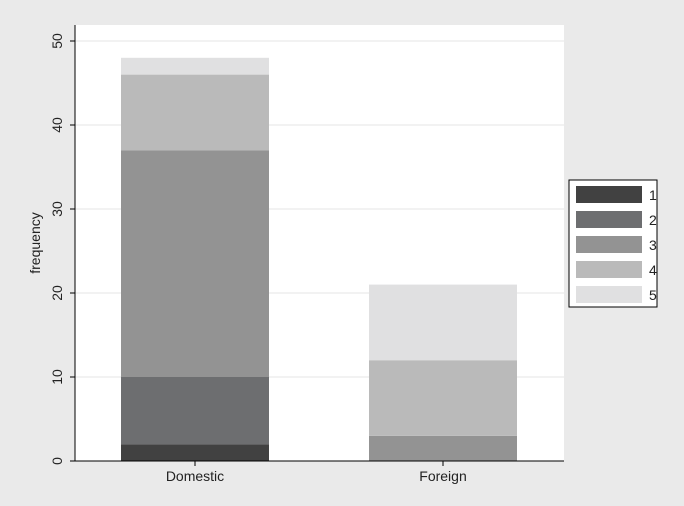  Describe the element at coordinates (57, 209) in the screenshot. I see `y-tick-label: 30` at that location.